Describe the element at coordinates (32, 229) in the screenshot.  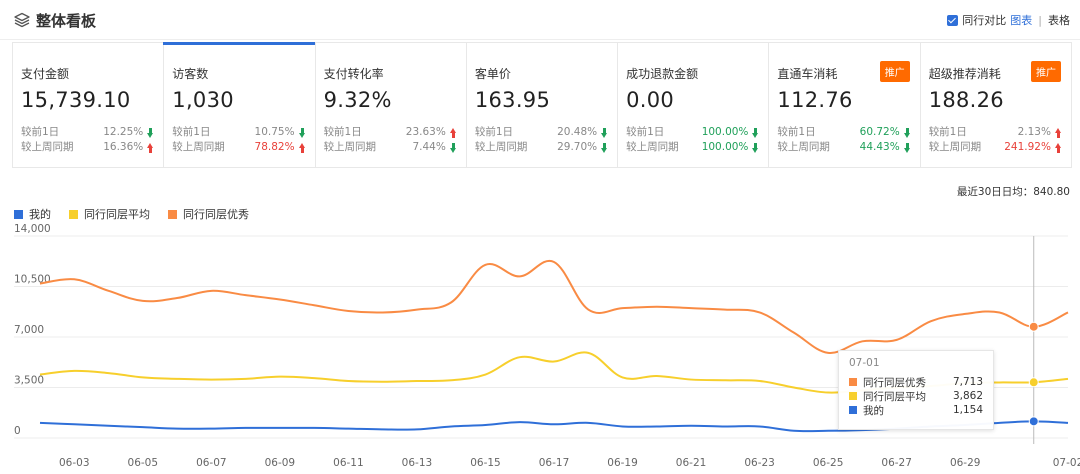
I see `y-tick-label: 14,000` at that location.